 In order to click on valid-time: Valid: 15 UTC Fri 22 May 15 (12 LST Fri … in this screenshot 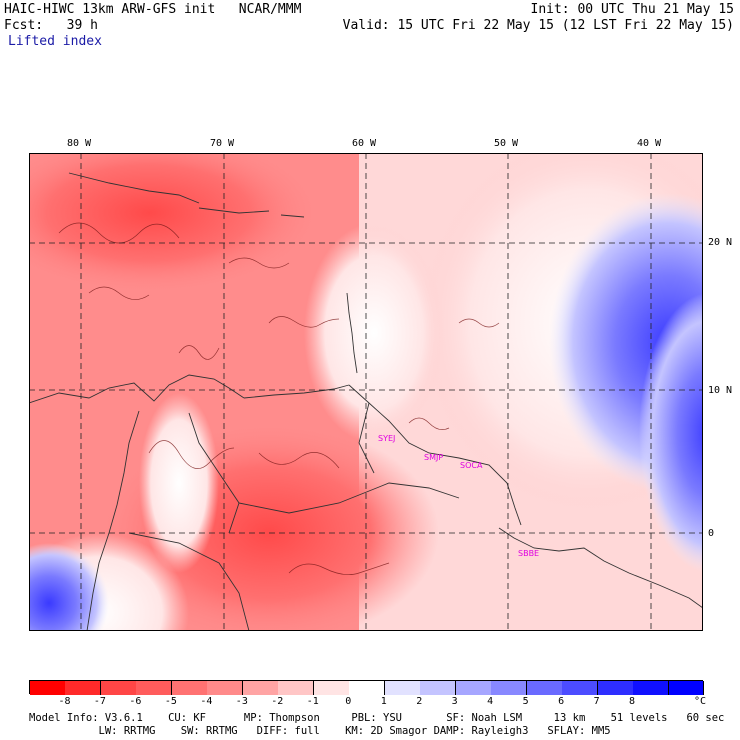, I will do `click(538, 25)`.